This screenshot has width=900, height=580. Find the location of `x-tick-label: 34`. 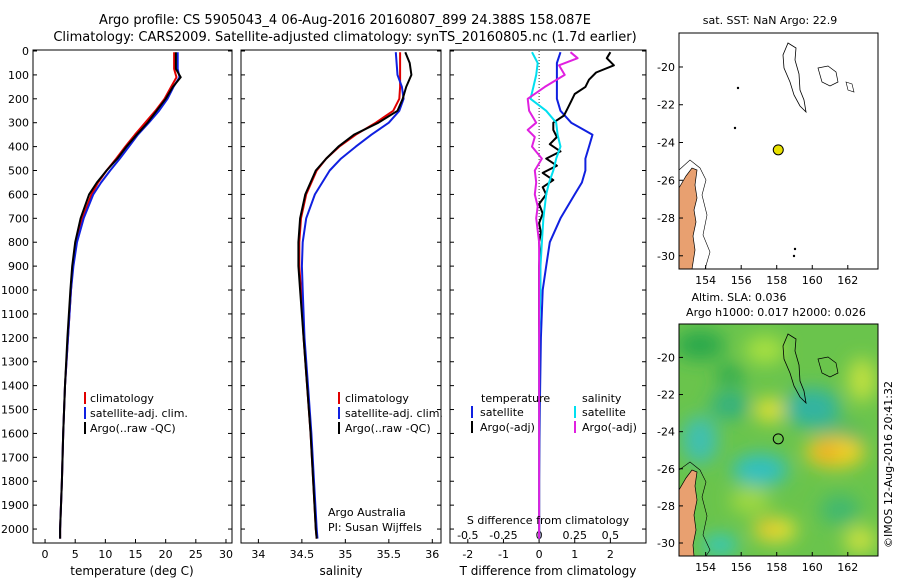

x-tick-label: 34 is located at coordinates (258, 554).